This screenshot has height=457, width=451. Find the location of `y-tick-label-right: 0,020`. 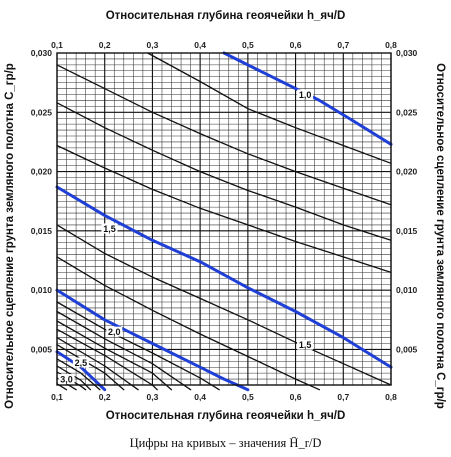

y-tick-label-right: 0,020 is located at coordinates (407, 172).